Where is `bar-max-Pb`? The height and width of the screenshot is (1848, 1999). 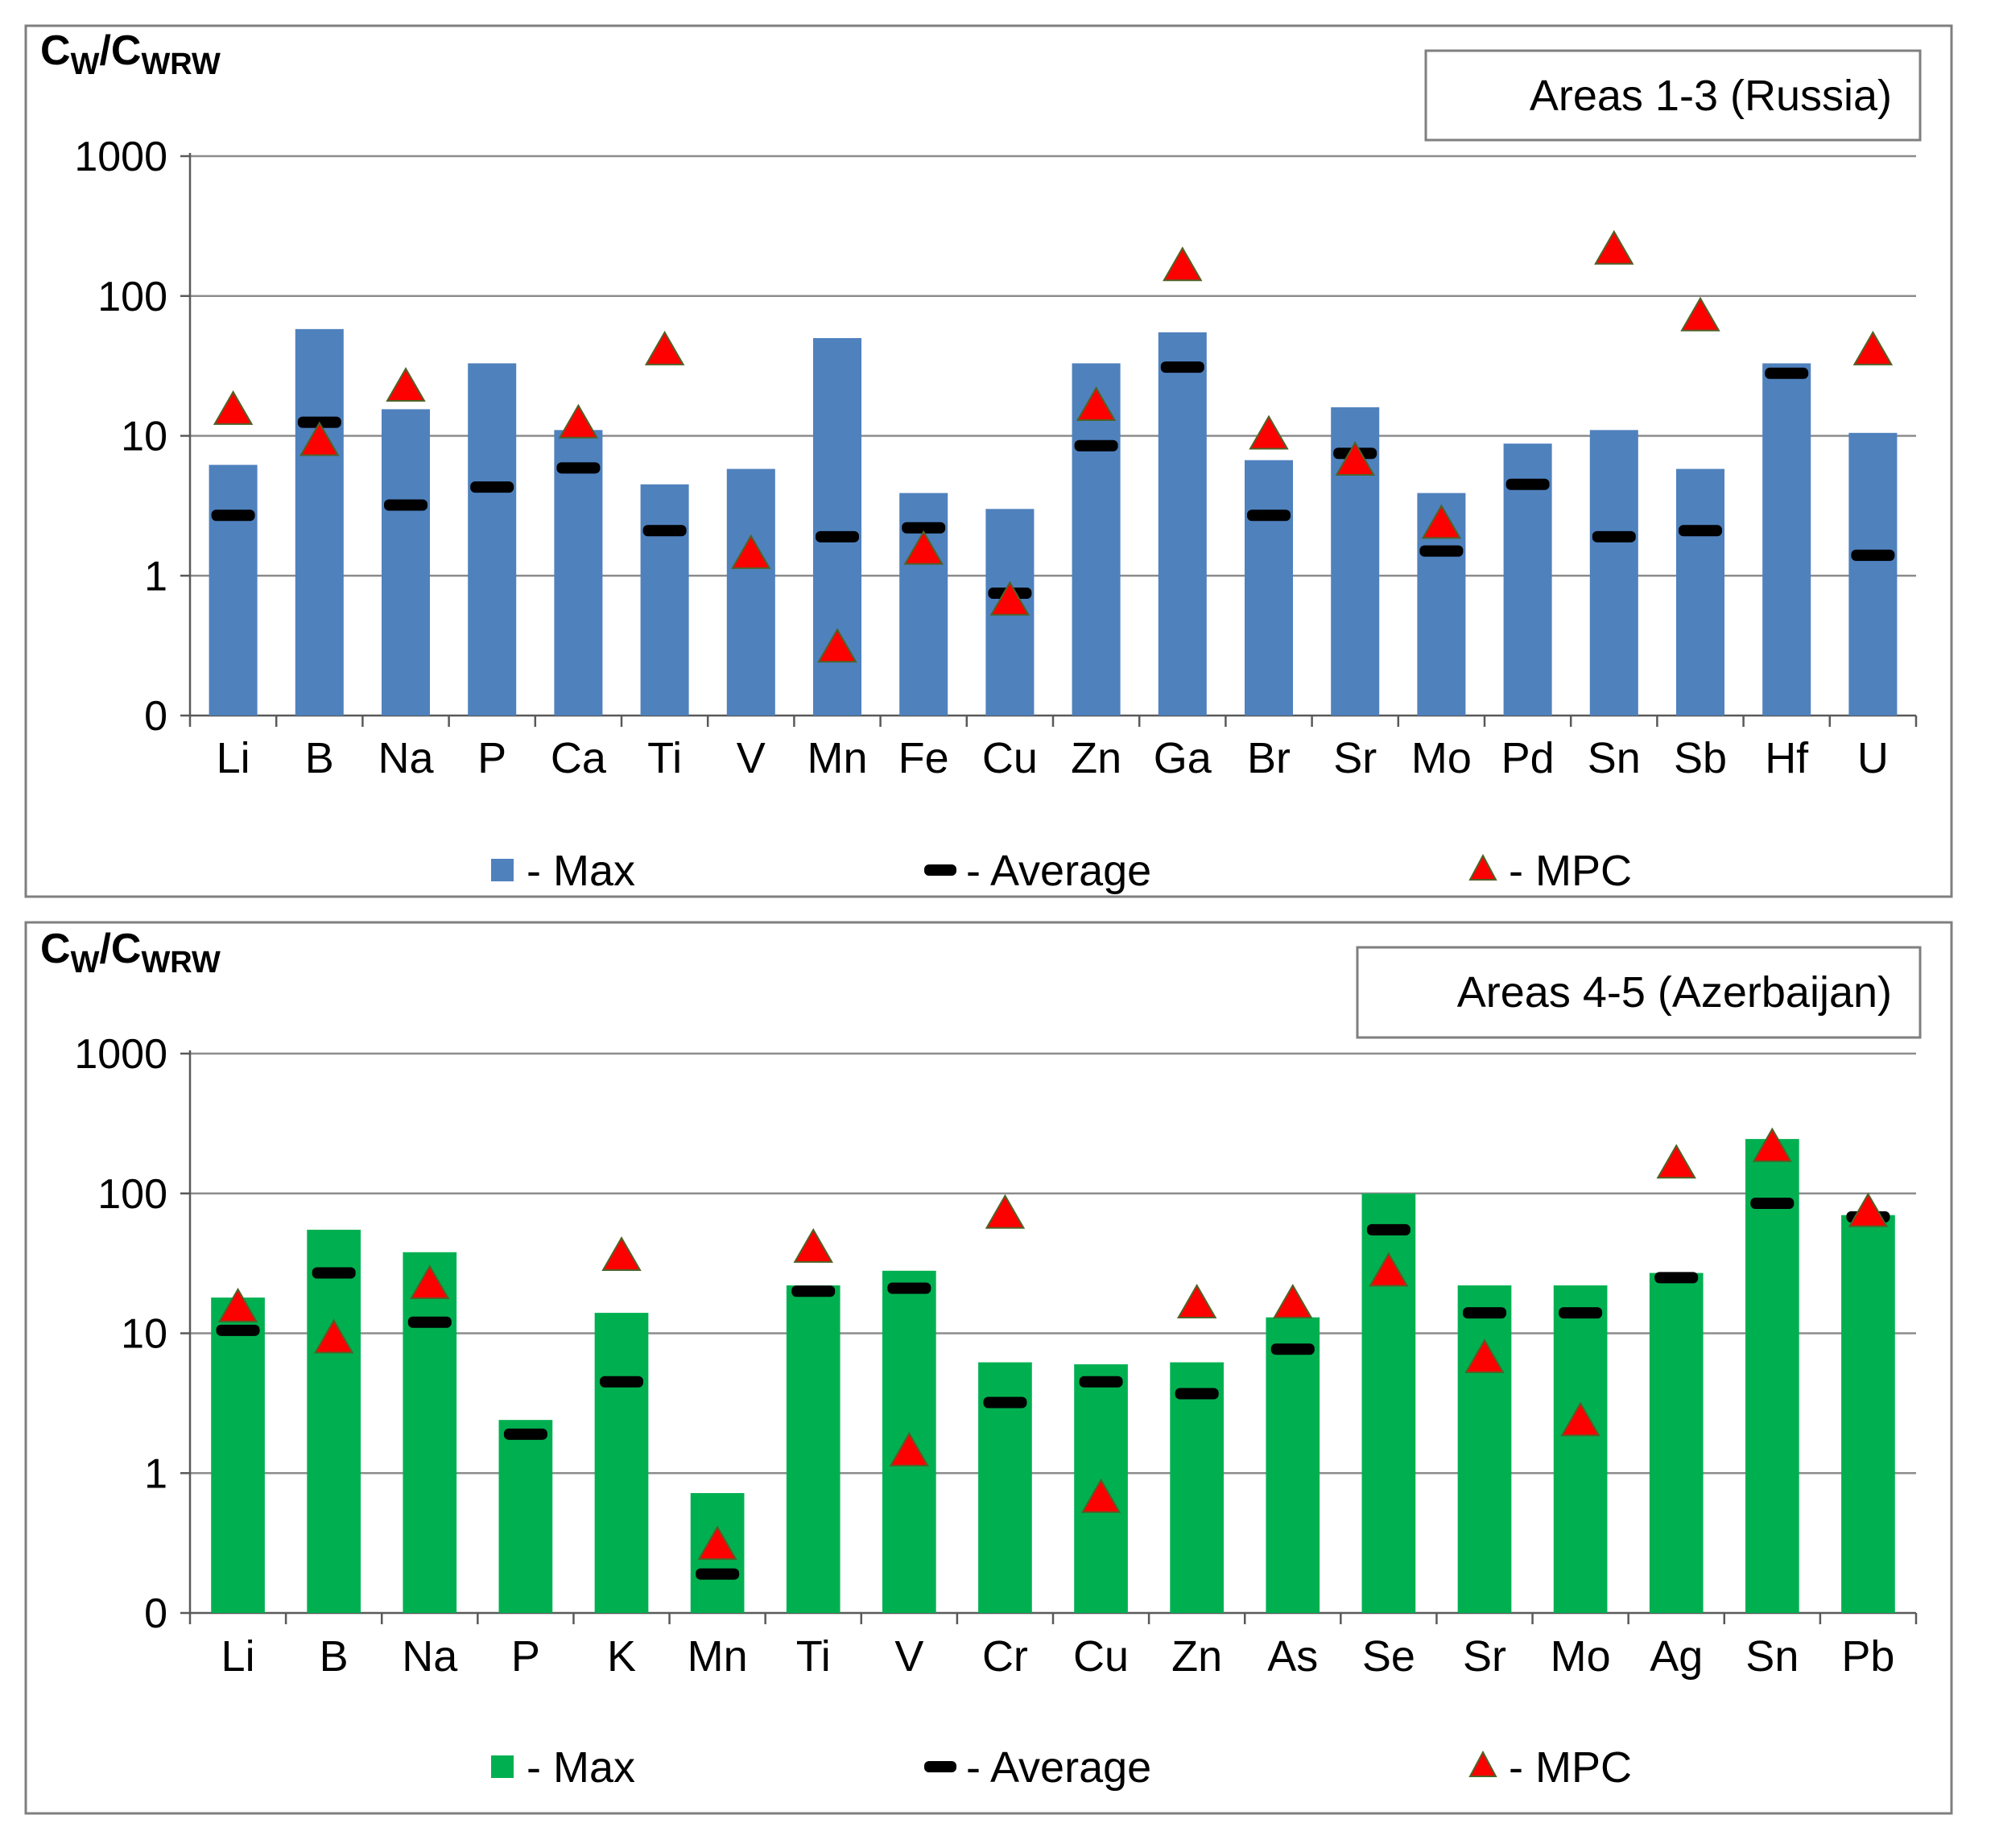
bar-max-Pb is located at coordinates (1868, 1414).